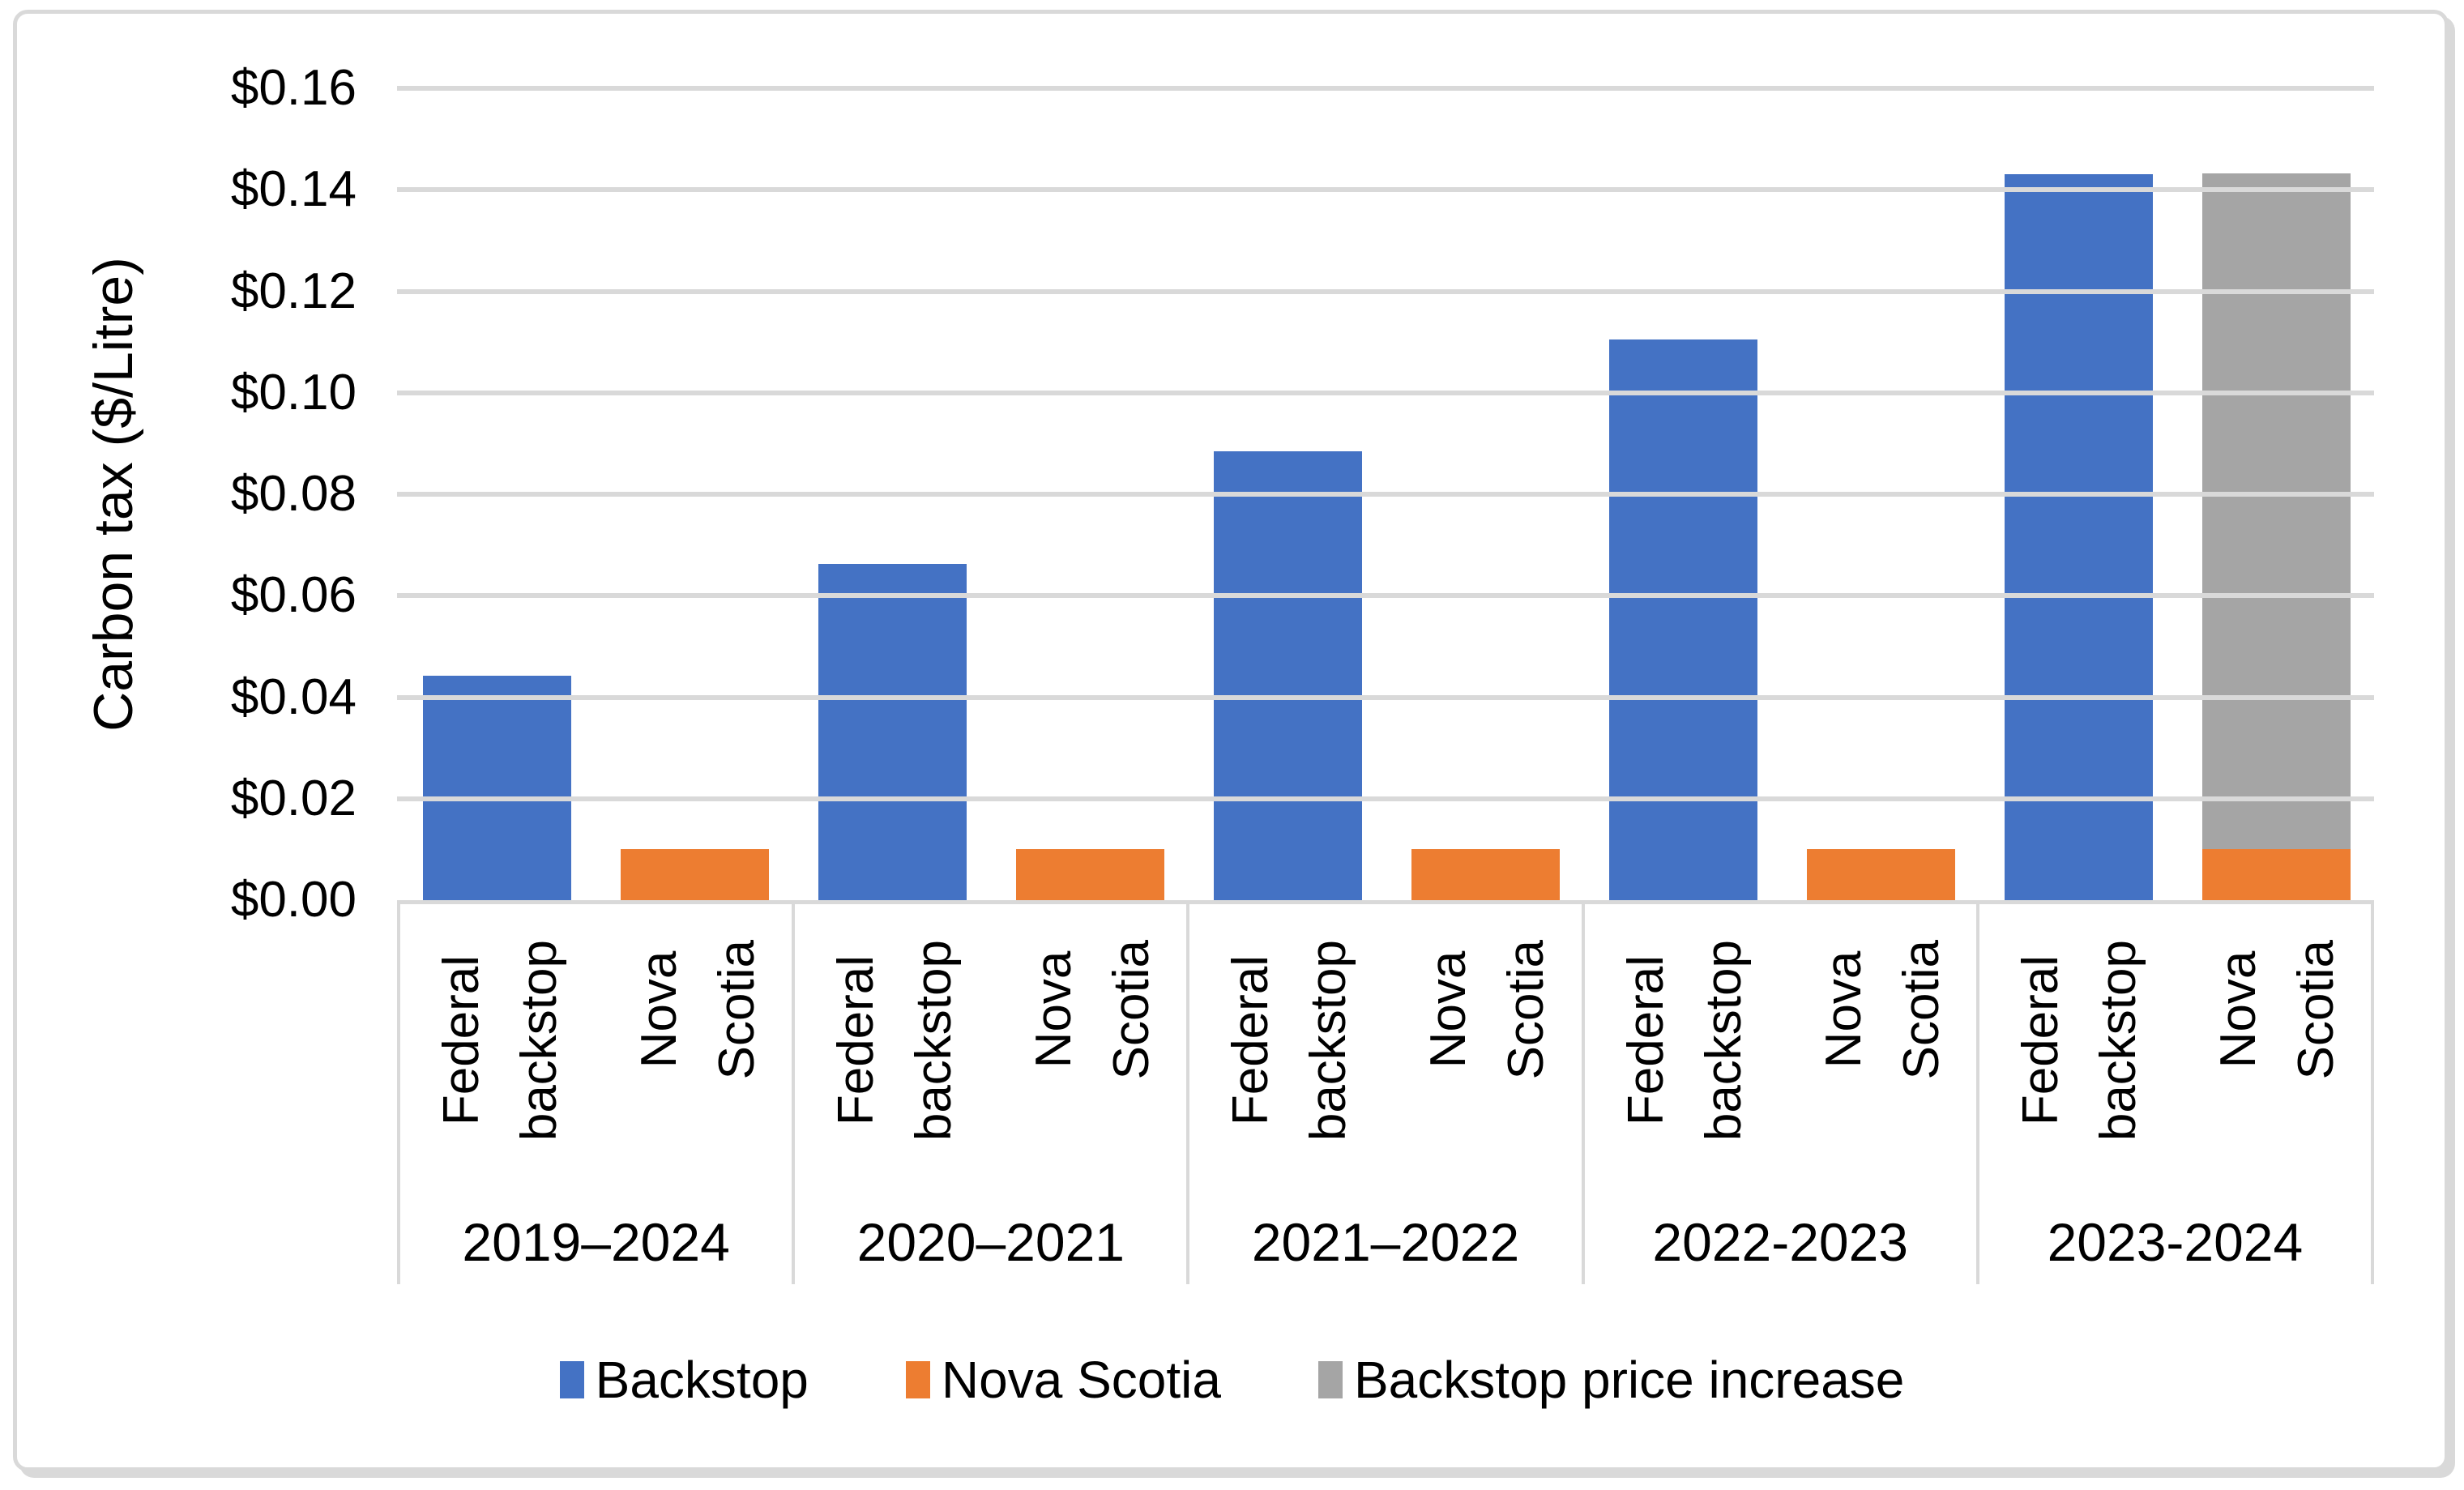 The image size is (2464, 1490). I want to click on bar-federal-backstop-2021-2022, so click(1288, 675).